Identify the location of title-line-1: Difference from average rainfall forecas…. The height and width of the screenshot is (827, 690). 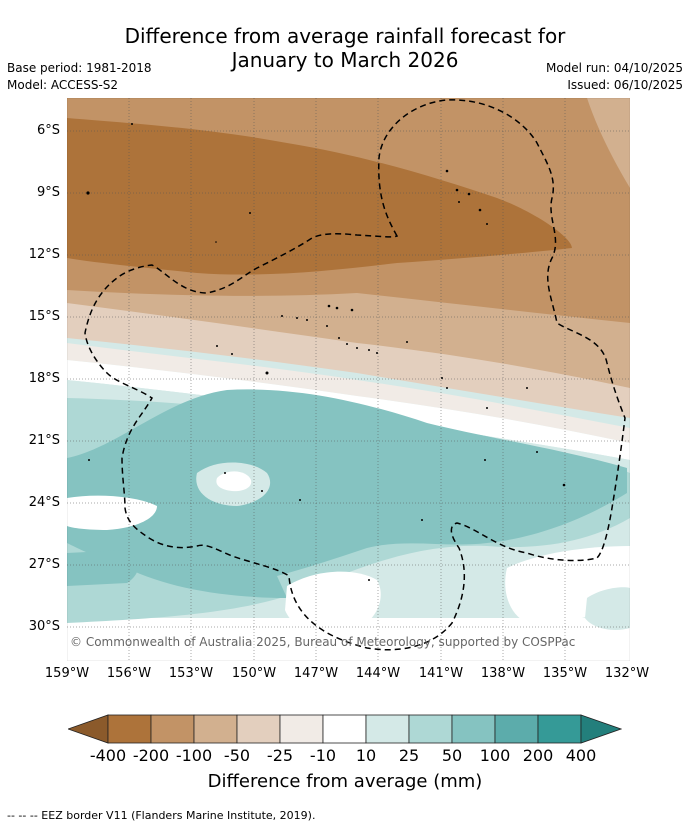
(345, 36).